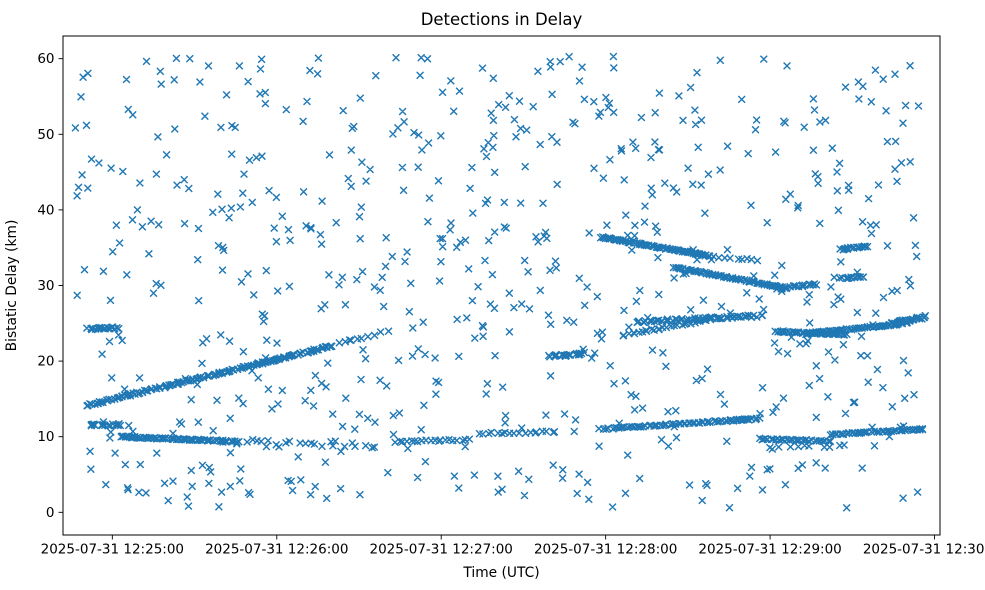 This screenshot has height=590, width=985. What do you see at coordinates (12, 286) in the screenshot?
I see `y-axis-label: Bistatic Delay (km)` at bounding box center [12, 286].